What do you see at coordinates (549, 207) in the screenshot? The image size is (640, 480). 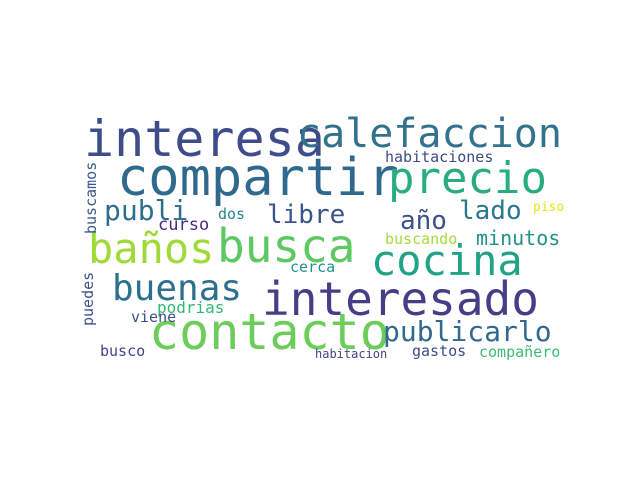 I see `word-piso: piso` at bounding box center [549, 207].